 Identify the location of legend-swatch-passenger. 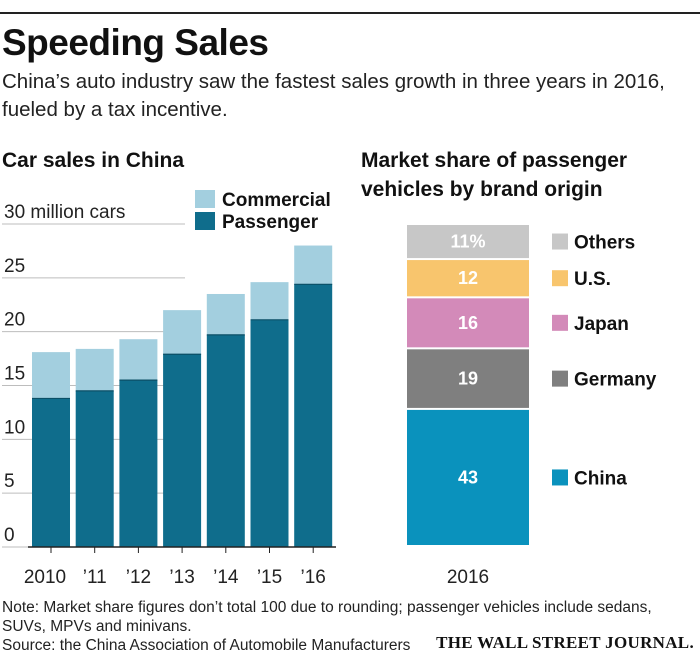
(205, 221).